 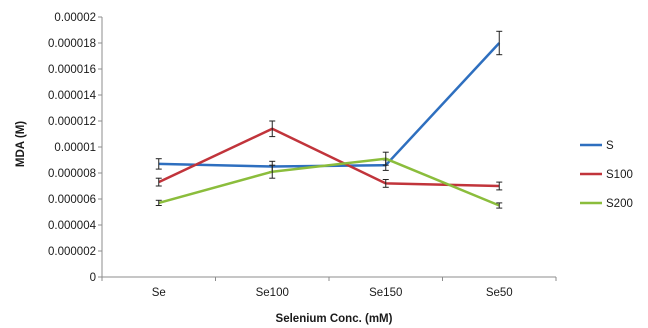 What do you see at coordinates (72, 174) in the screenshot?
I see `y-tick-label: 0.000008` at bounding box center [72, 174].